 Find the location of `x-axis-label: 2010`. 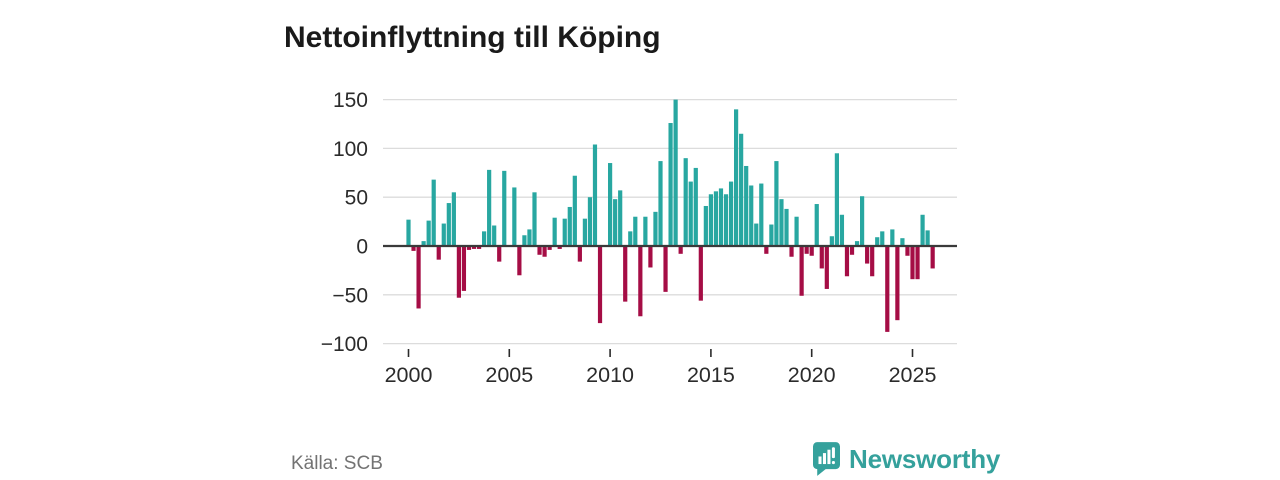

x-axis-label: 2010 is located at coordinates (610, 375).